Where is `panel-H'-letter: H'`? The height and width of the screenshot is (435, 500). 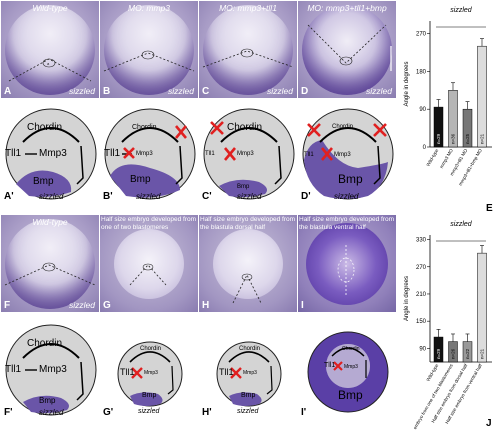 panel-H'-letter: H' is located at coordinates (207, 412).